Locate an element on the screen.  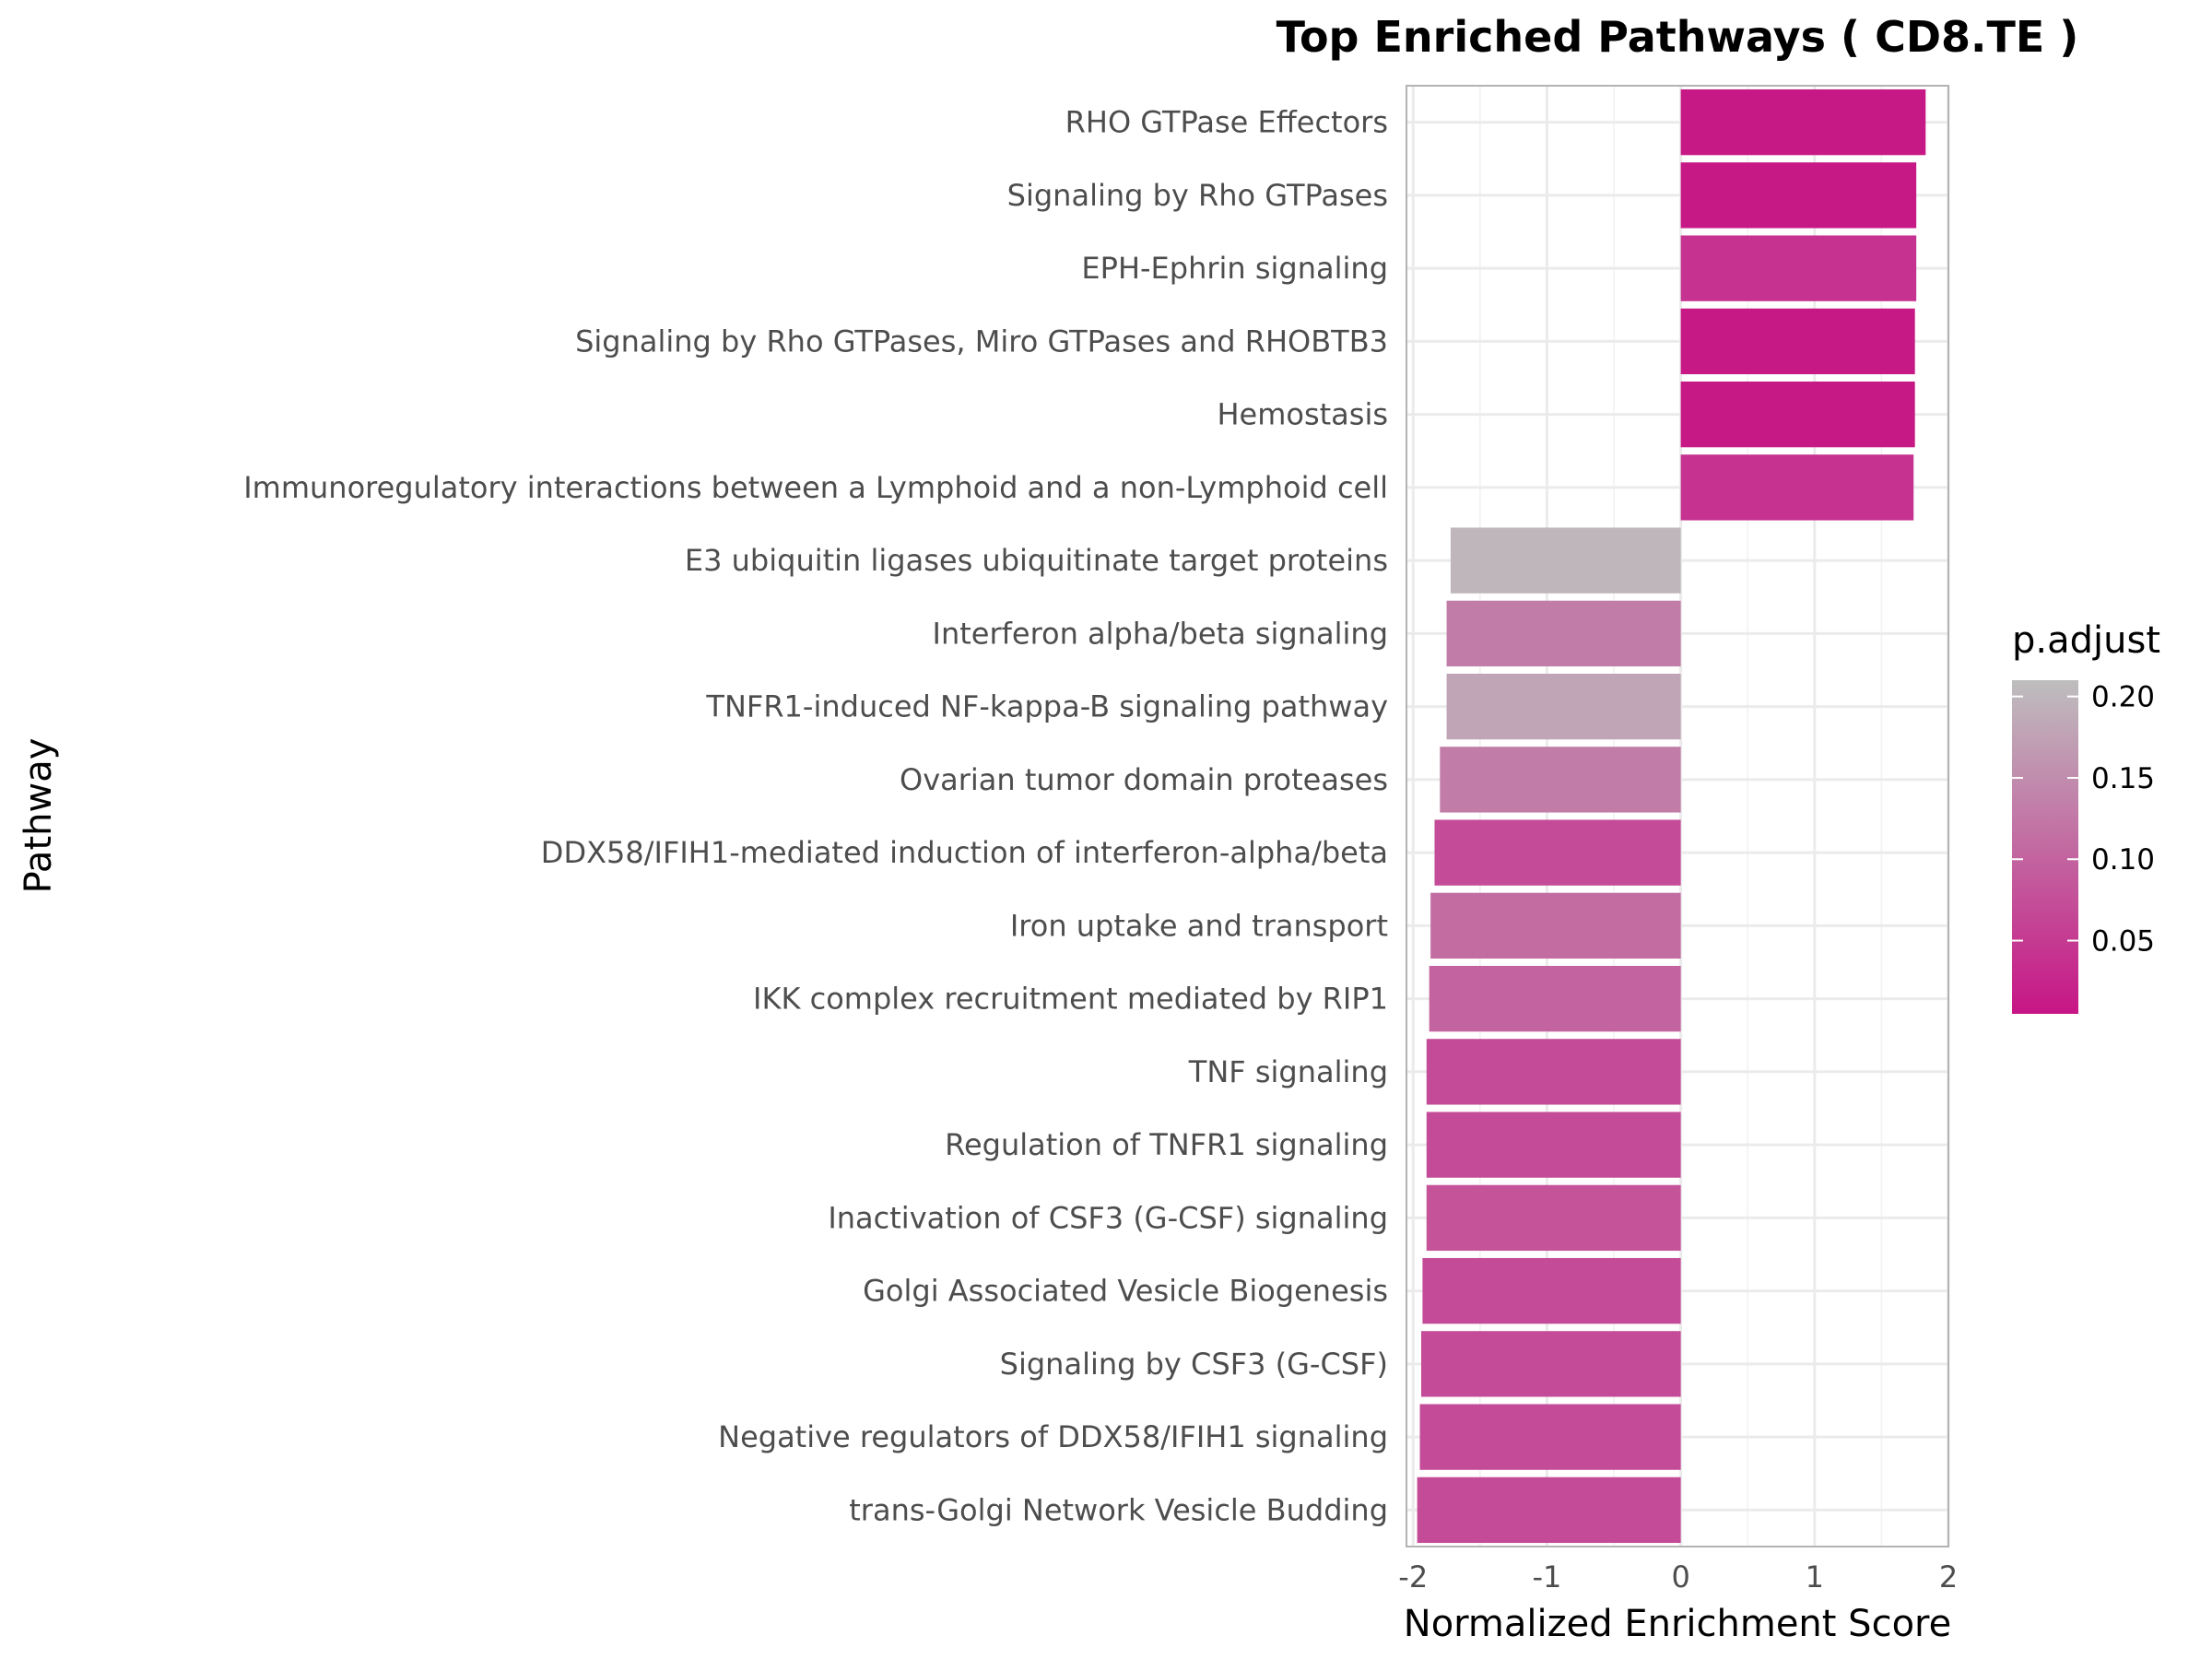
chart-title: Top Enriched Pathways ( CD8.TE ) is located at coordinates (1678, 37).